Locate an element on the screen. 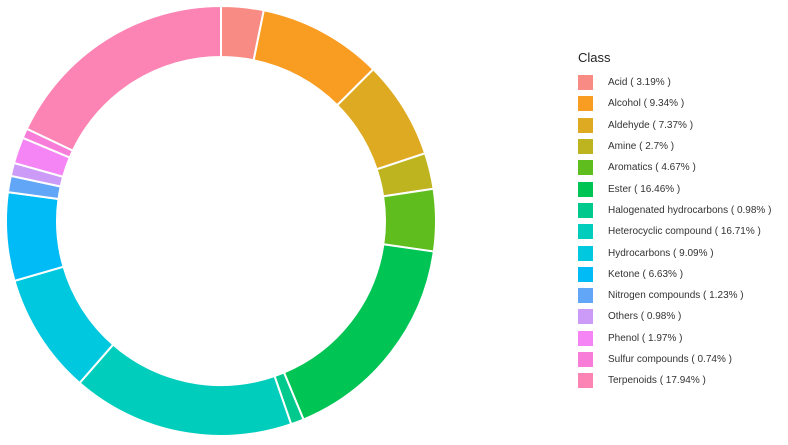  legend-label: Nitrogen compounds ( 1.23% ) is located at coordinates (676, 296).